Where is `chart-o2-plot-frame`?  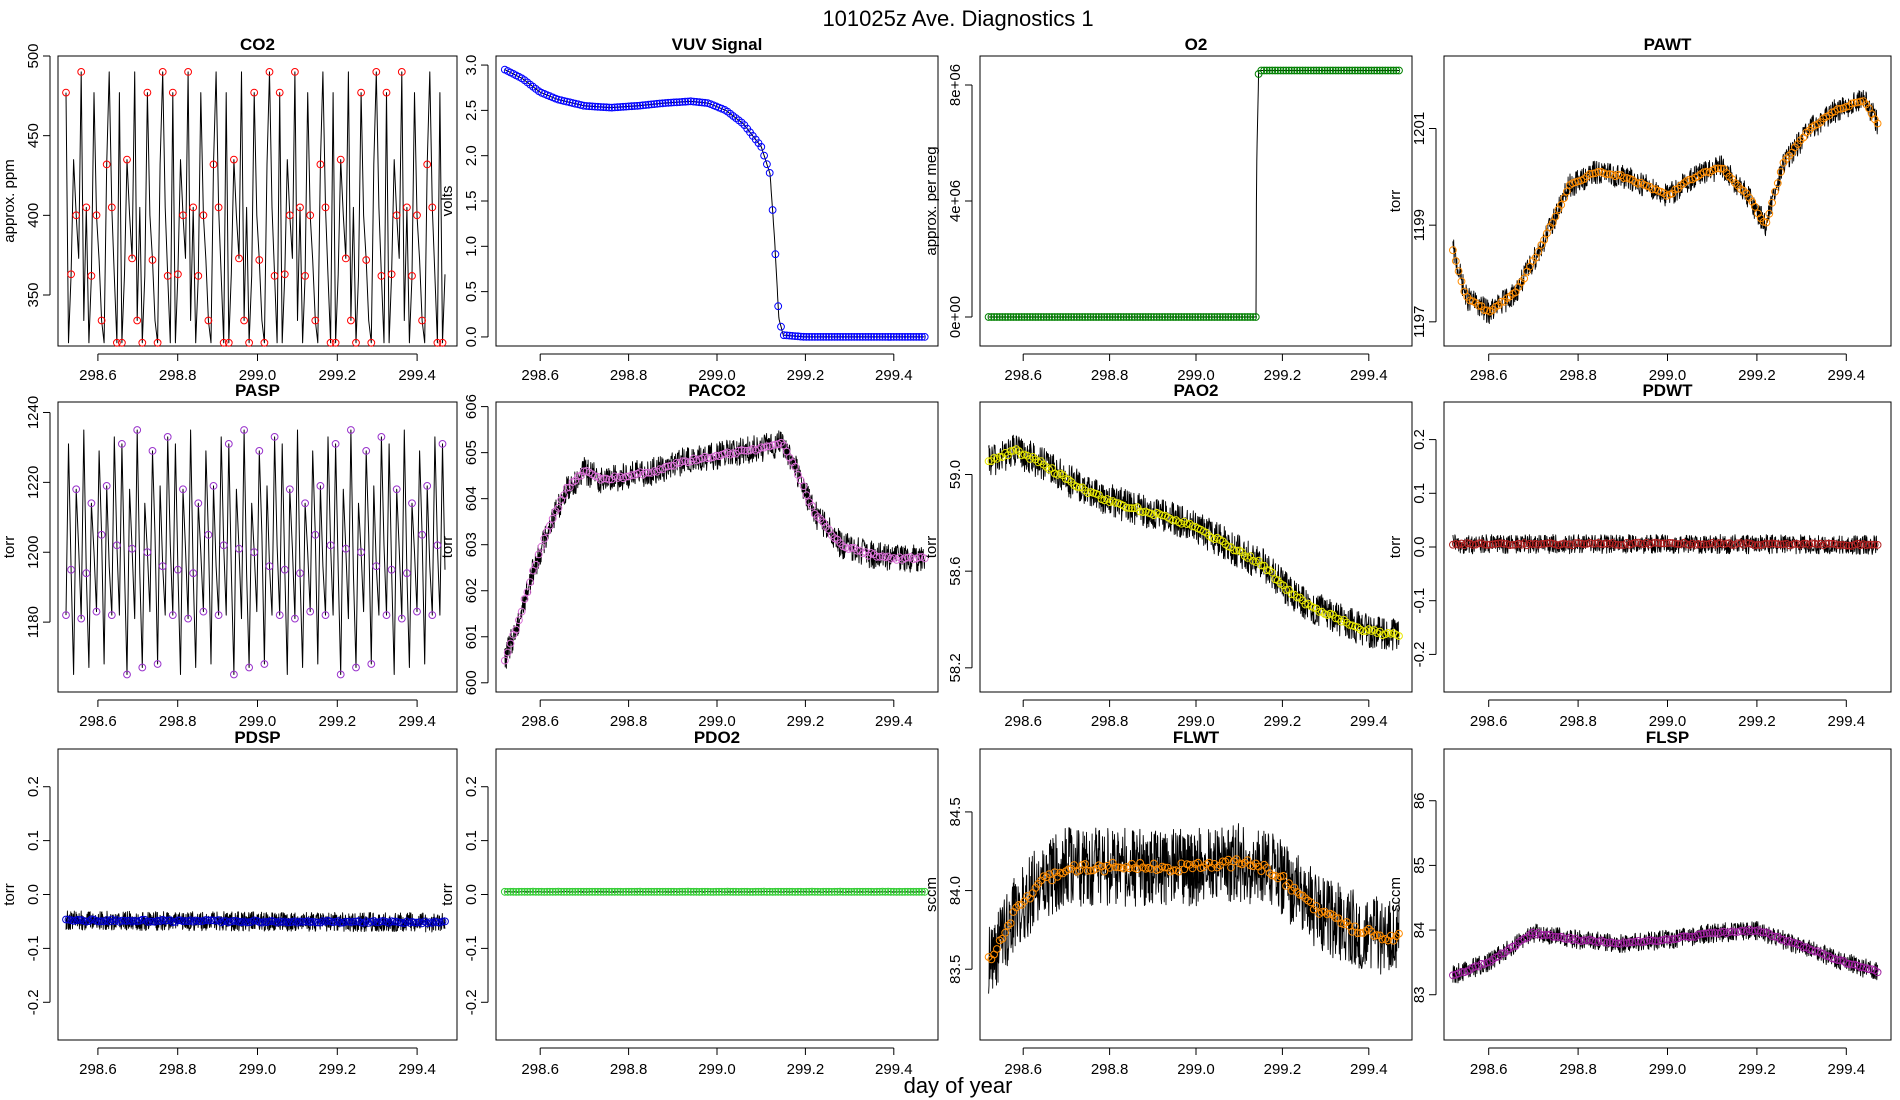
chart-o2-plot-frame is located at coordinates (1196, 201).